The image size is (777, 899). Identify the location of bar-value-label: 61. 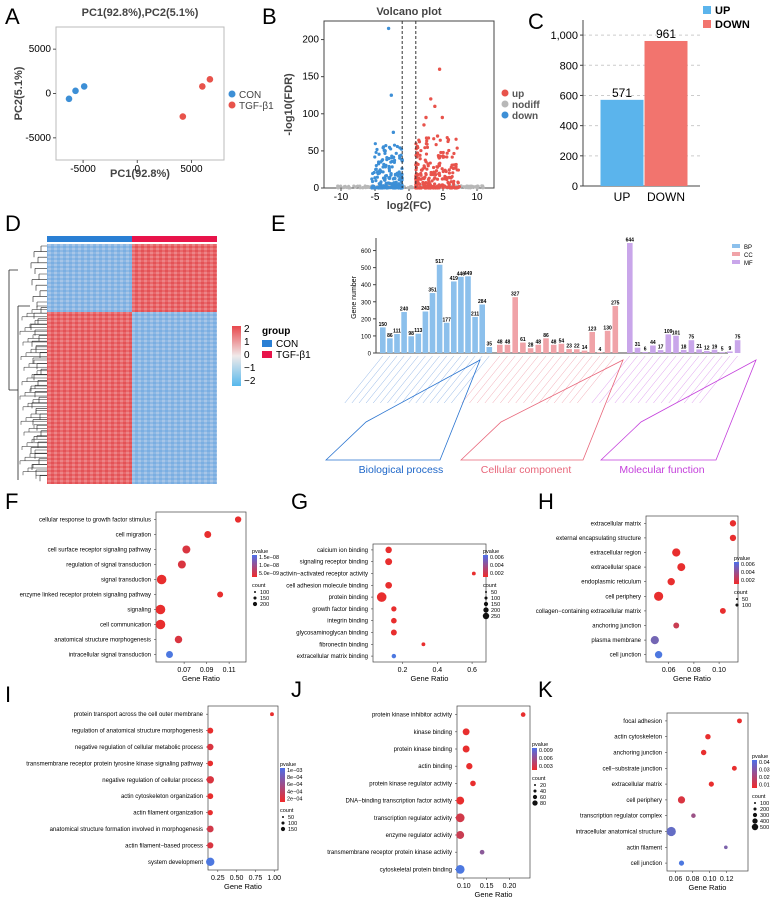
(523, 340).